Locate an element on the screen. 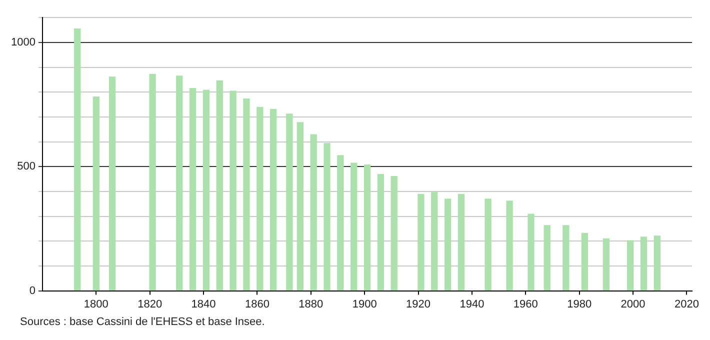  x-tick-label: 1900 is located at coordinates (364, 304).